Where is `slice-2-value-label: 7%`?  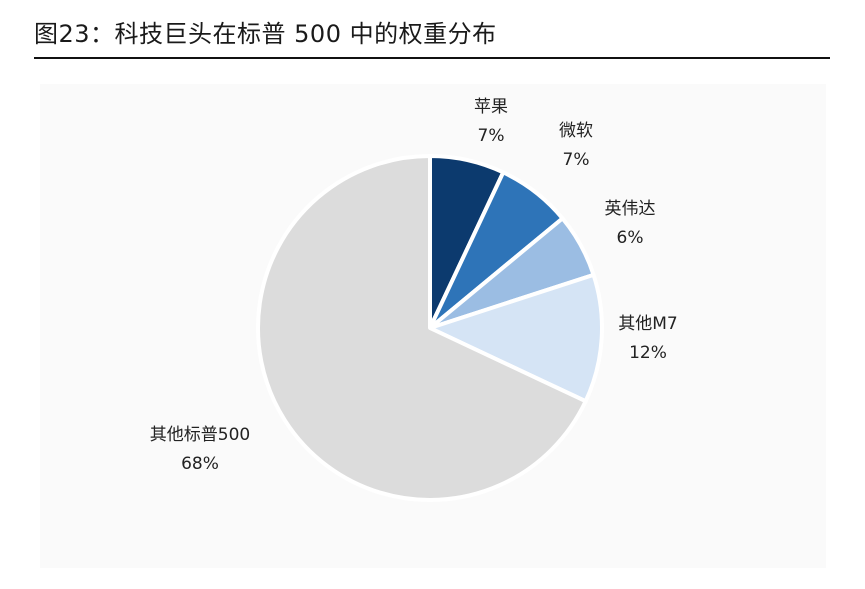
slice-2-value-label: 7% is located at coordinates (576, 160).